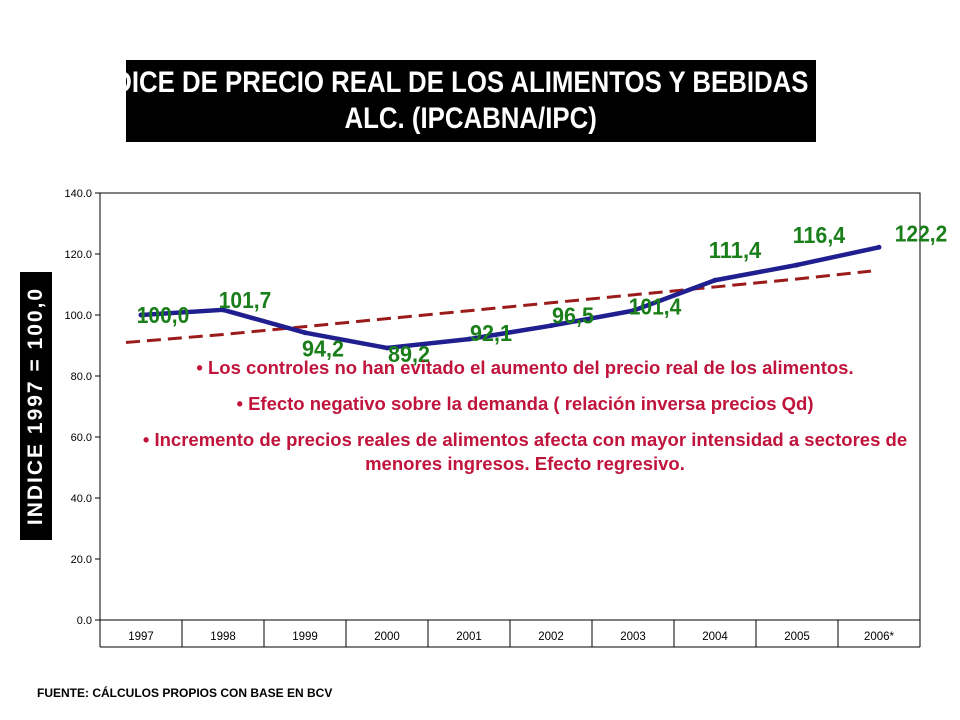 The height and width of the screenshot is (720, 960). What do you see at coordinates (84, 621) in the screenshot?
I see `y-tick-label: 0.0` at bounding box center [84, 621].